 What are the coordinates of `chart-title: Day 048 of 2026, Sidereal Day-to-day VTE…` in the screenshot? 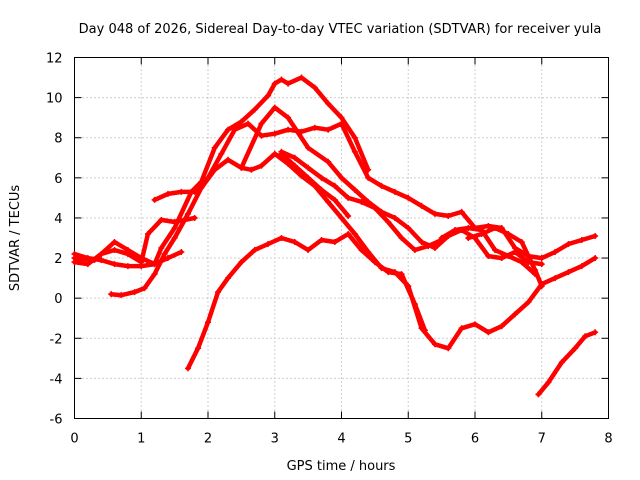 It's located at (340, 29).